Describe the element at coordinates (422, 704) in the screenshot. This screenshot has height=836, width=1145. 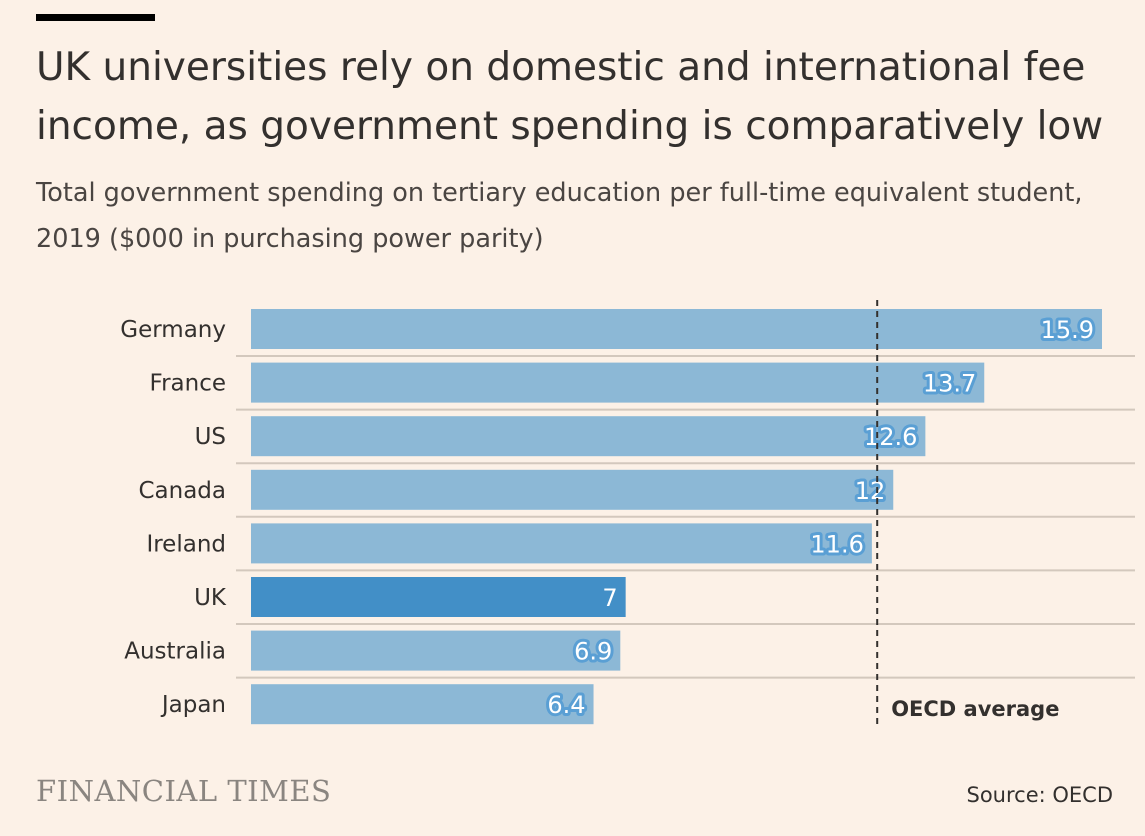
I see `bar-japan` at that location.